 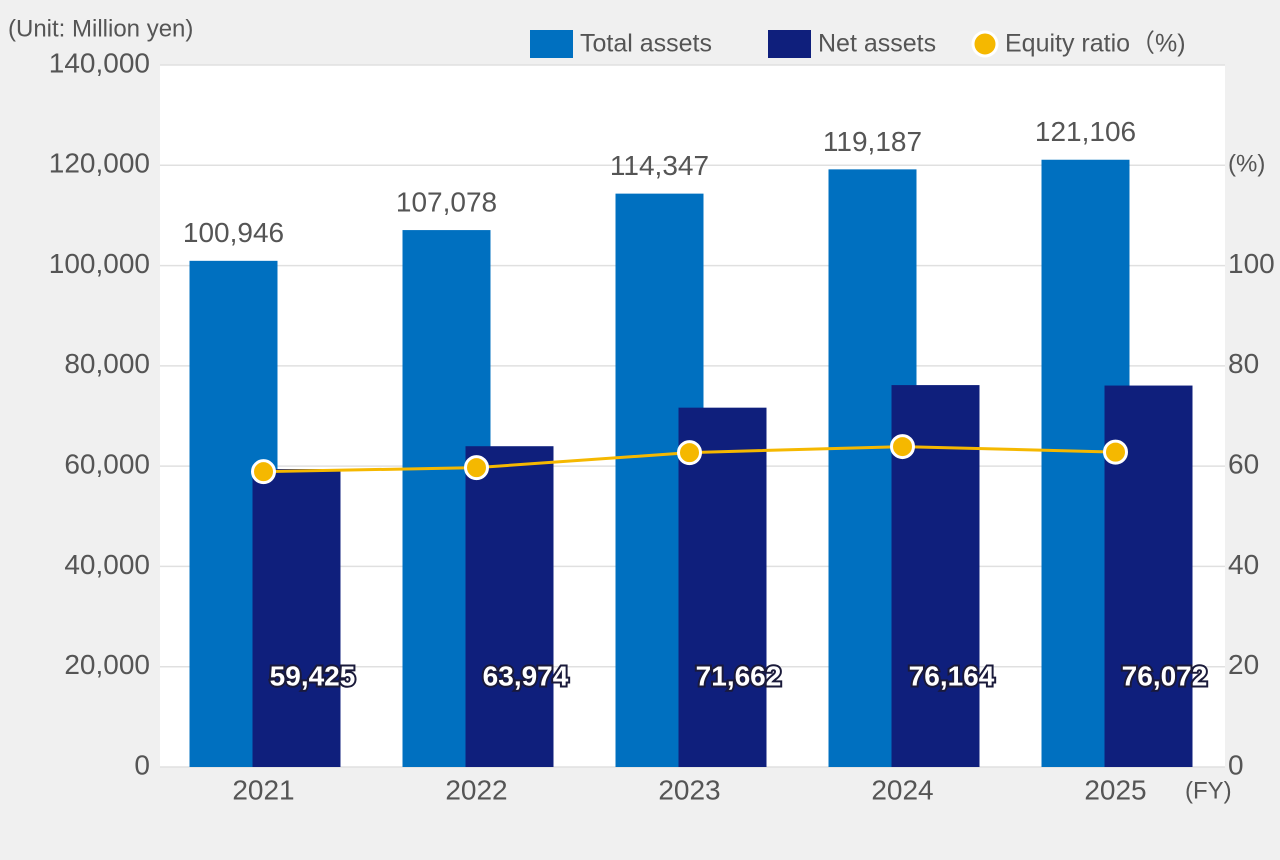 What do you see at coordinates (902, 789) in the screenshot?
I see `x-tick-label: 2024` at bounding box center [902, 789].